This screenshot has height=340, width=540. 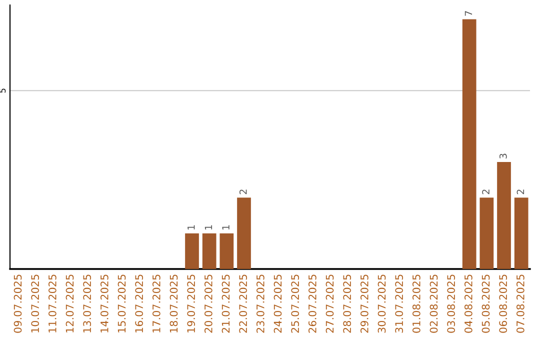 What do you see at coordinates (347, 303) in the screenshot?
I see `x-tick-label: 28.07.2025` at bounding box center [347, 303].